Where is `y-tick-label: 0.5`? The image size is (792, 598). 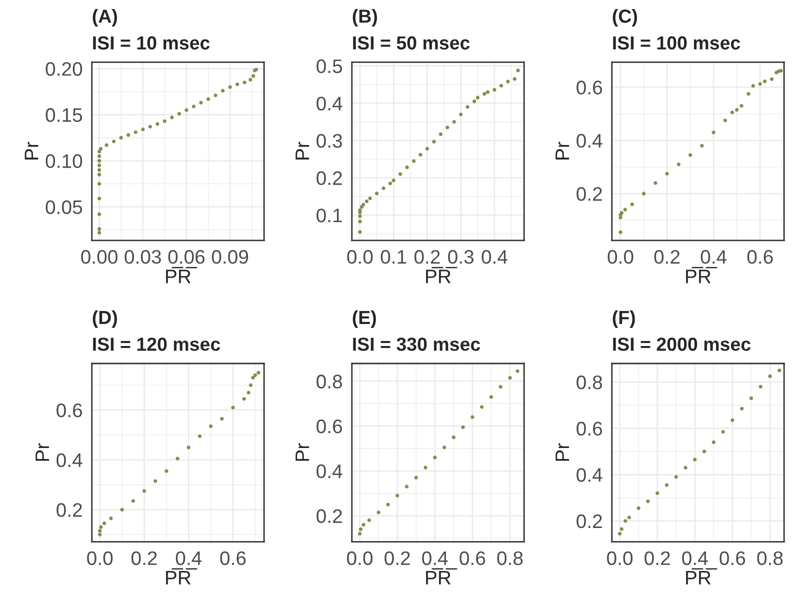 y-tick-label: 0.5 is located at coordinates (329, 66).